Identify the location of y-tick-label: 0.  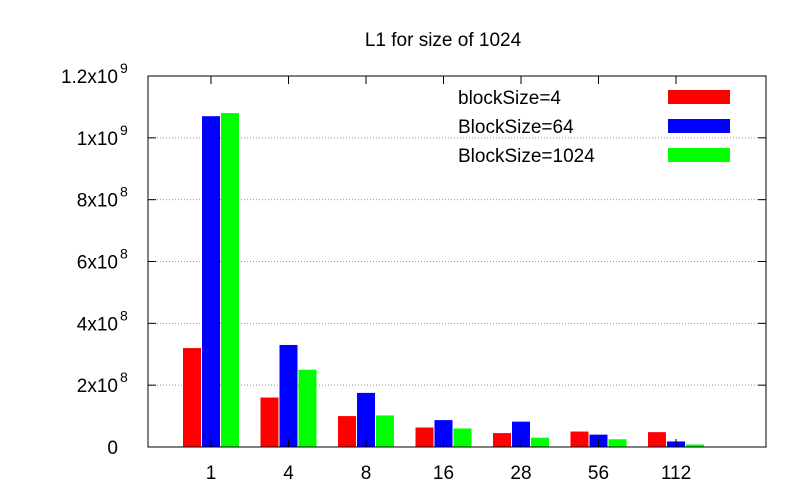
(112, 448).